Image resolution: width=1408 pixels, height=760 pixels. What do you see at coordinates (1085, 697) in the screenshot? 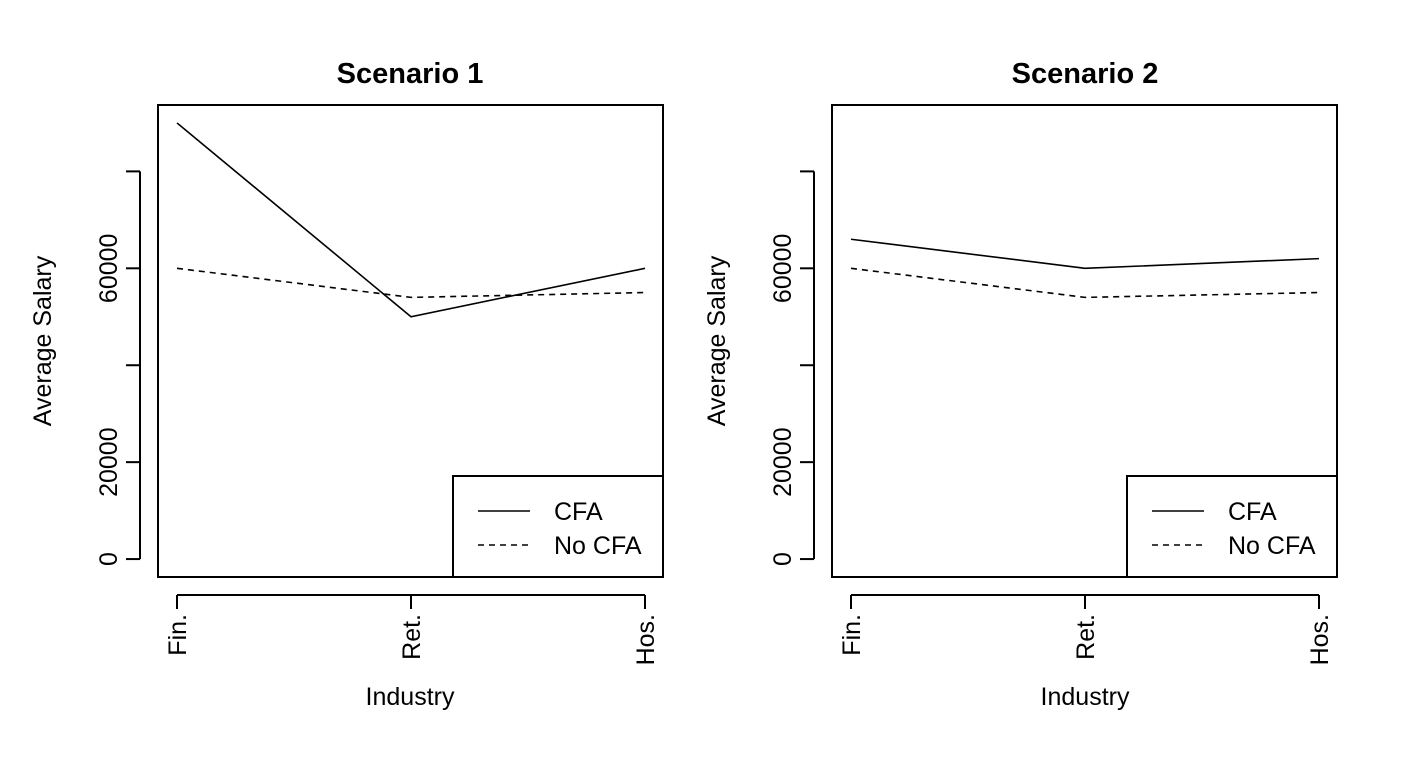
I see `x-axis-label-2: Industry` at bounding box center [1085, 697].